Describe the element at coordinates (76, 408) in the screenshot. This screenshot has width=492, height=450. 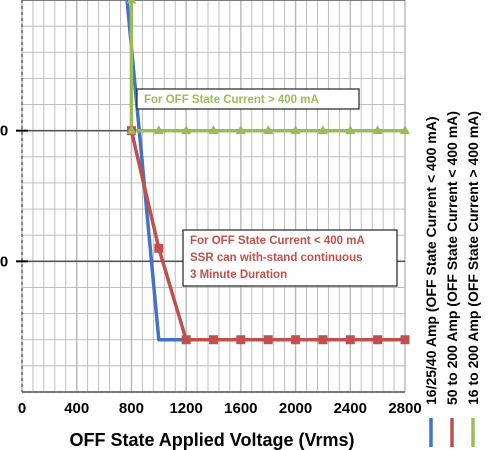
I see `x-tick-label: 400` at that location.